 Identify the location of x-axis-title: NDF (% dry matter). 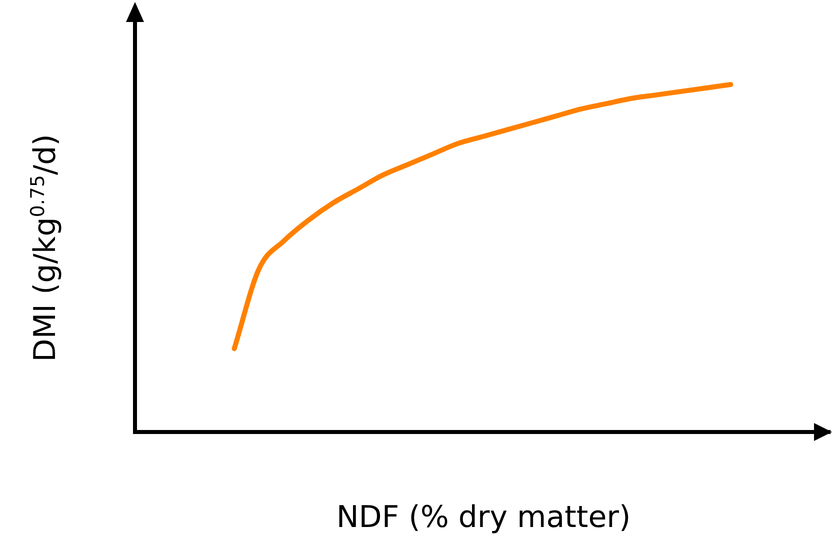
(483, 517).